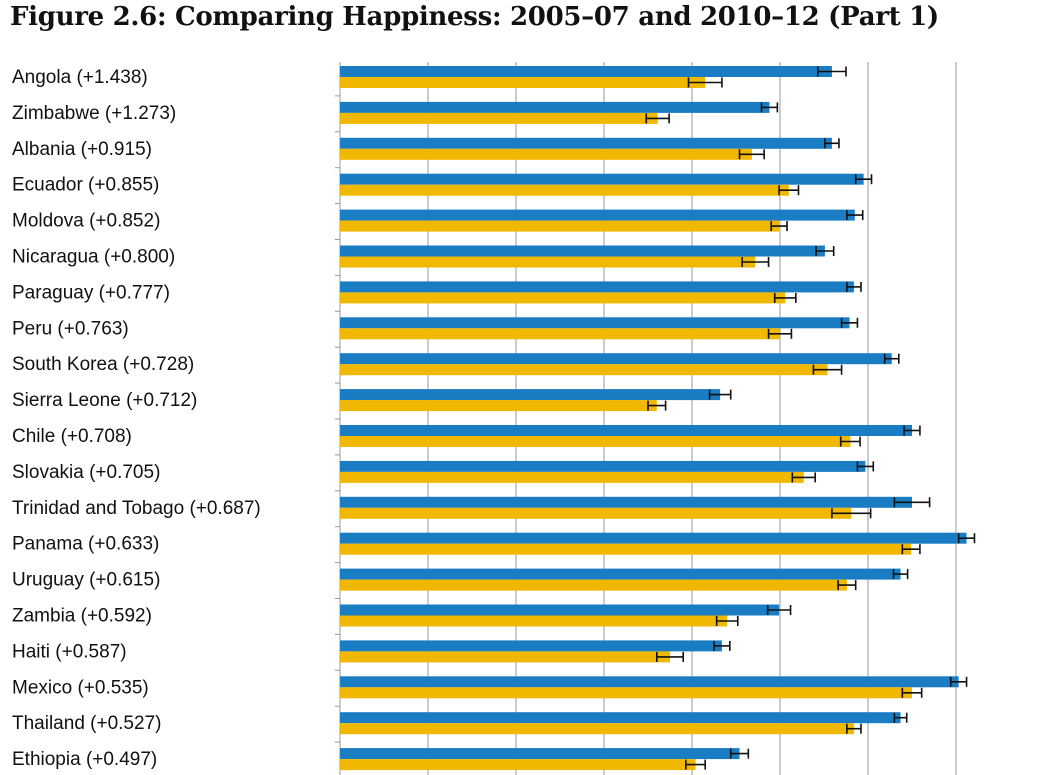  What do you see at coordinates (91, 292) in the screenshot?
I see `category-label: Paraguay (+0.777)` at bounding box center [91, 292].